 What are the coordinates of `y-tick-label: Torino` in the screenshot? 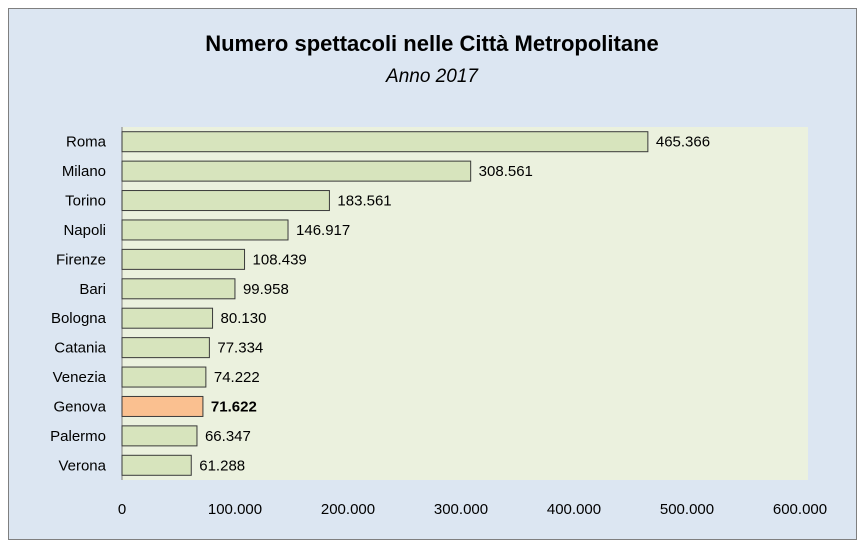 It's located at (85, 201).